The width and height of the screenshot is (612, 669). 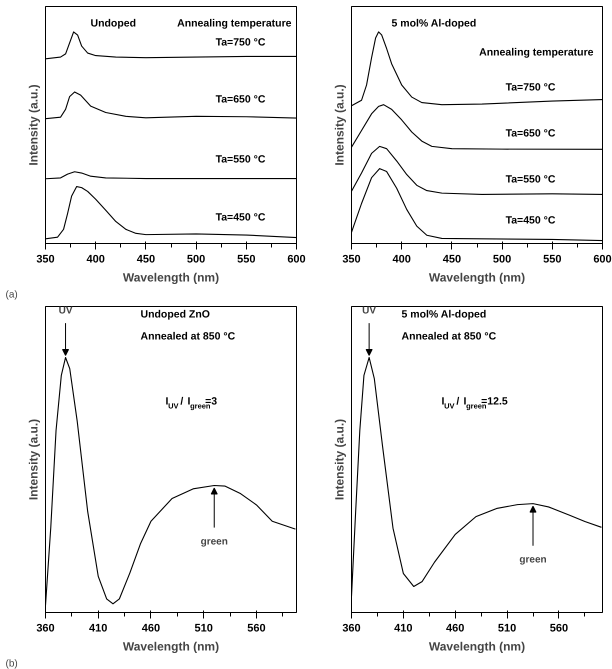 What do you see at coordinates (12, 663) in the screenshot?
I see `text: (b)` at bounding box center [12, 663].